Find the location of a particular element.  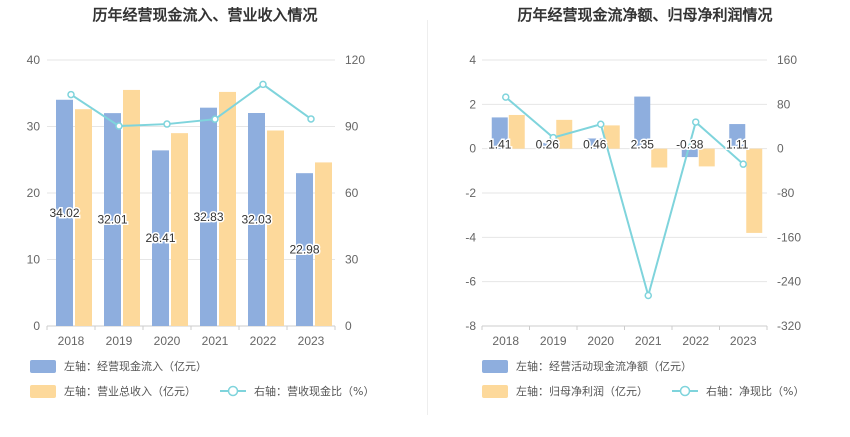

data-label: 22.98 is located at coordinates (304, 250).